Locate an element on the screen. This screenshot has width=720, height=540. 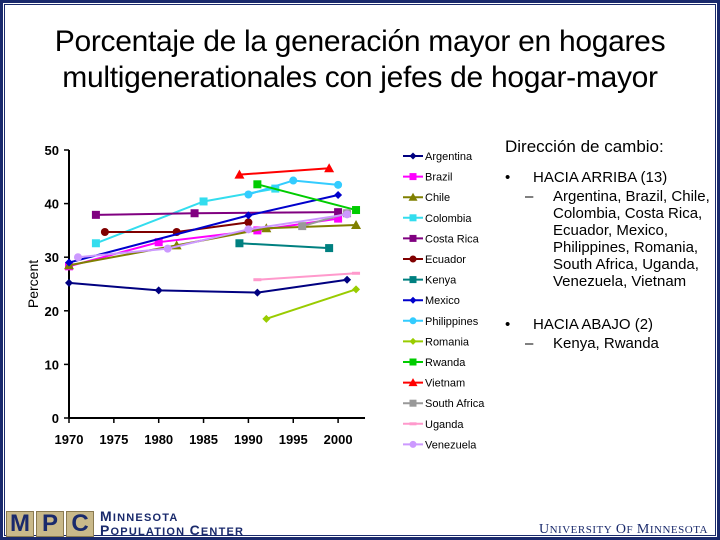
legend-item-chile: Chile is located at coordinates (426, 198).